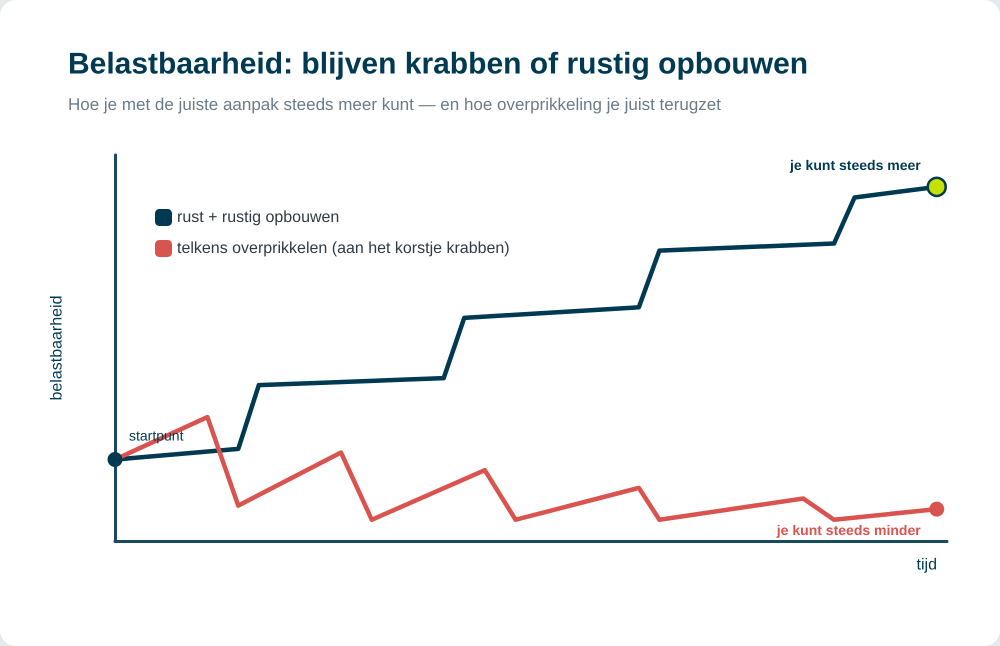  I want to click on annotation: je kunt steeds minder, so click(849, 530).